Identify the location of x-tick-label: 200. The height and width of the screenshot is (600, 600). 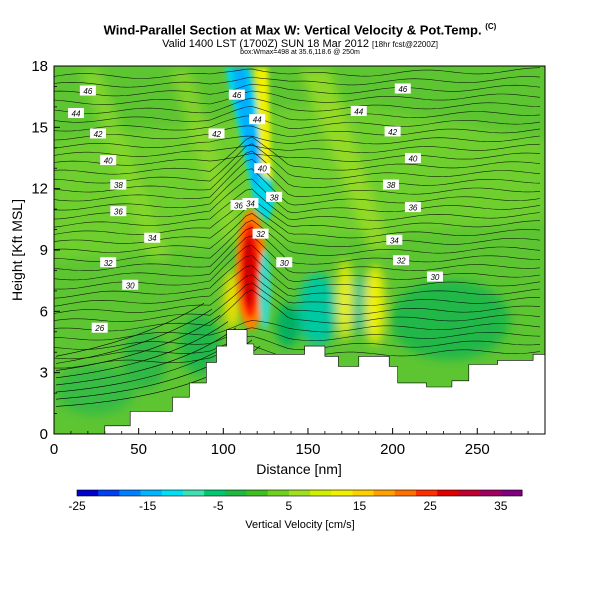
(392, 449).